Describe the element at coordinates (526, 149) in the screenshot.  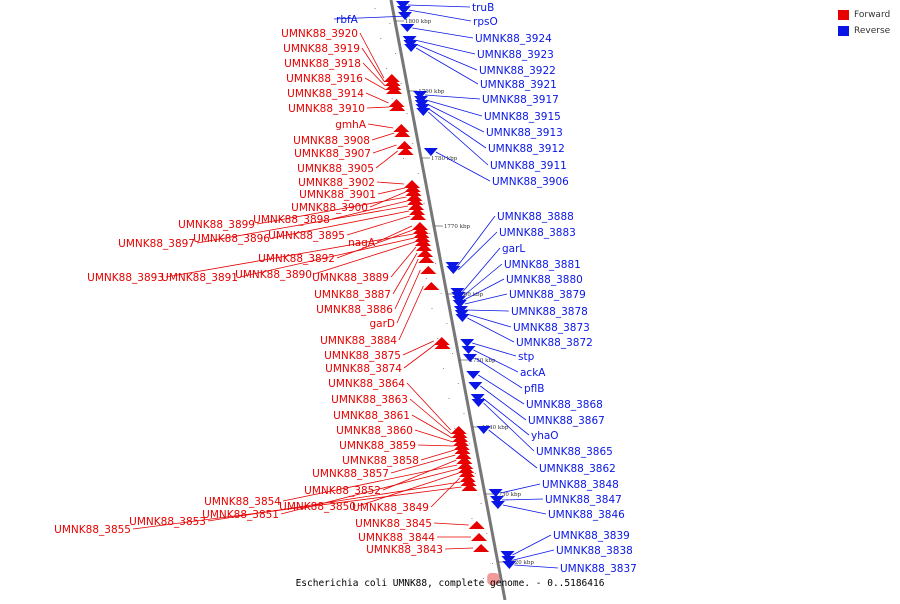
I see `reverse-gene-label: UMNK88_3912` at that location.